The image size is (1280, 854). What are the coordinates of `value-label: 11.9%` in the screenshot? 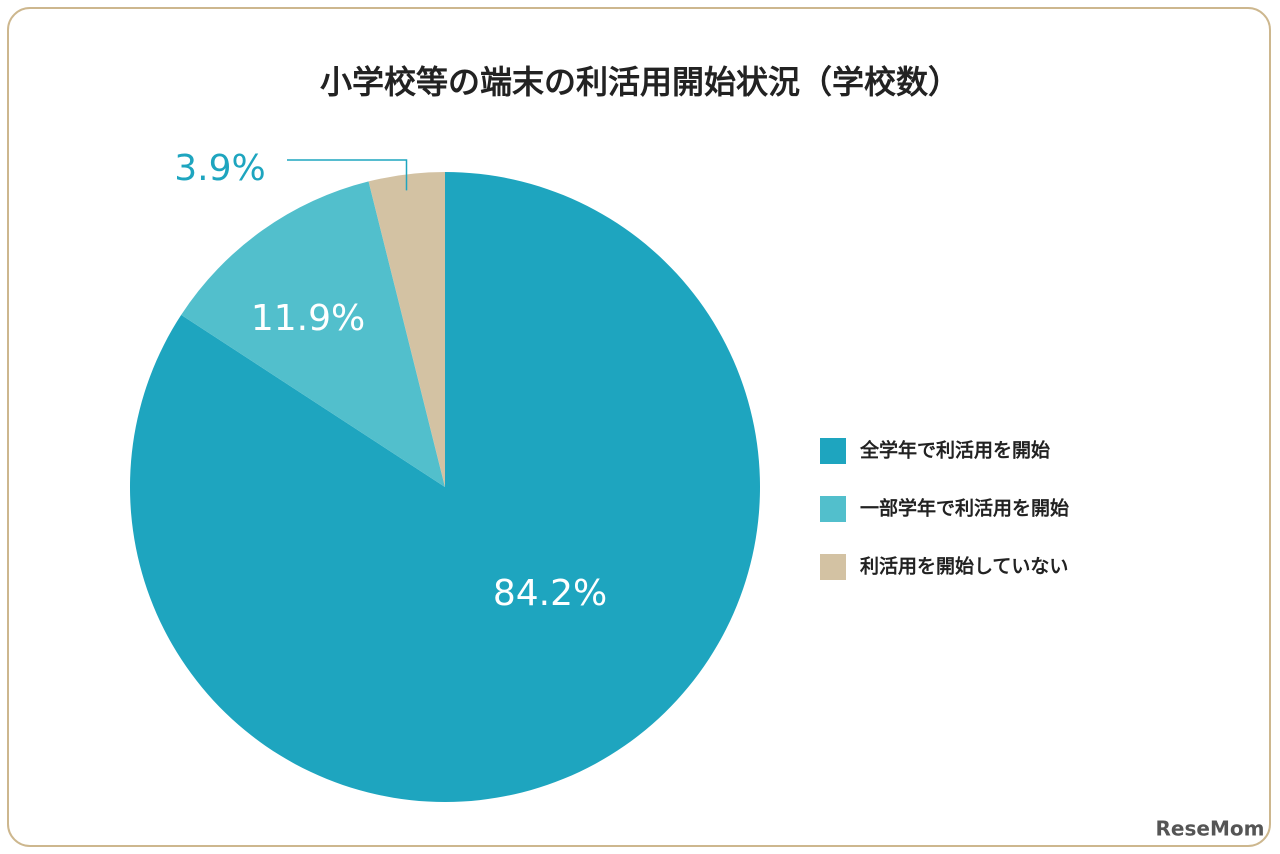 It's located at (308, 318).